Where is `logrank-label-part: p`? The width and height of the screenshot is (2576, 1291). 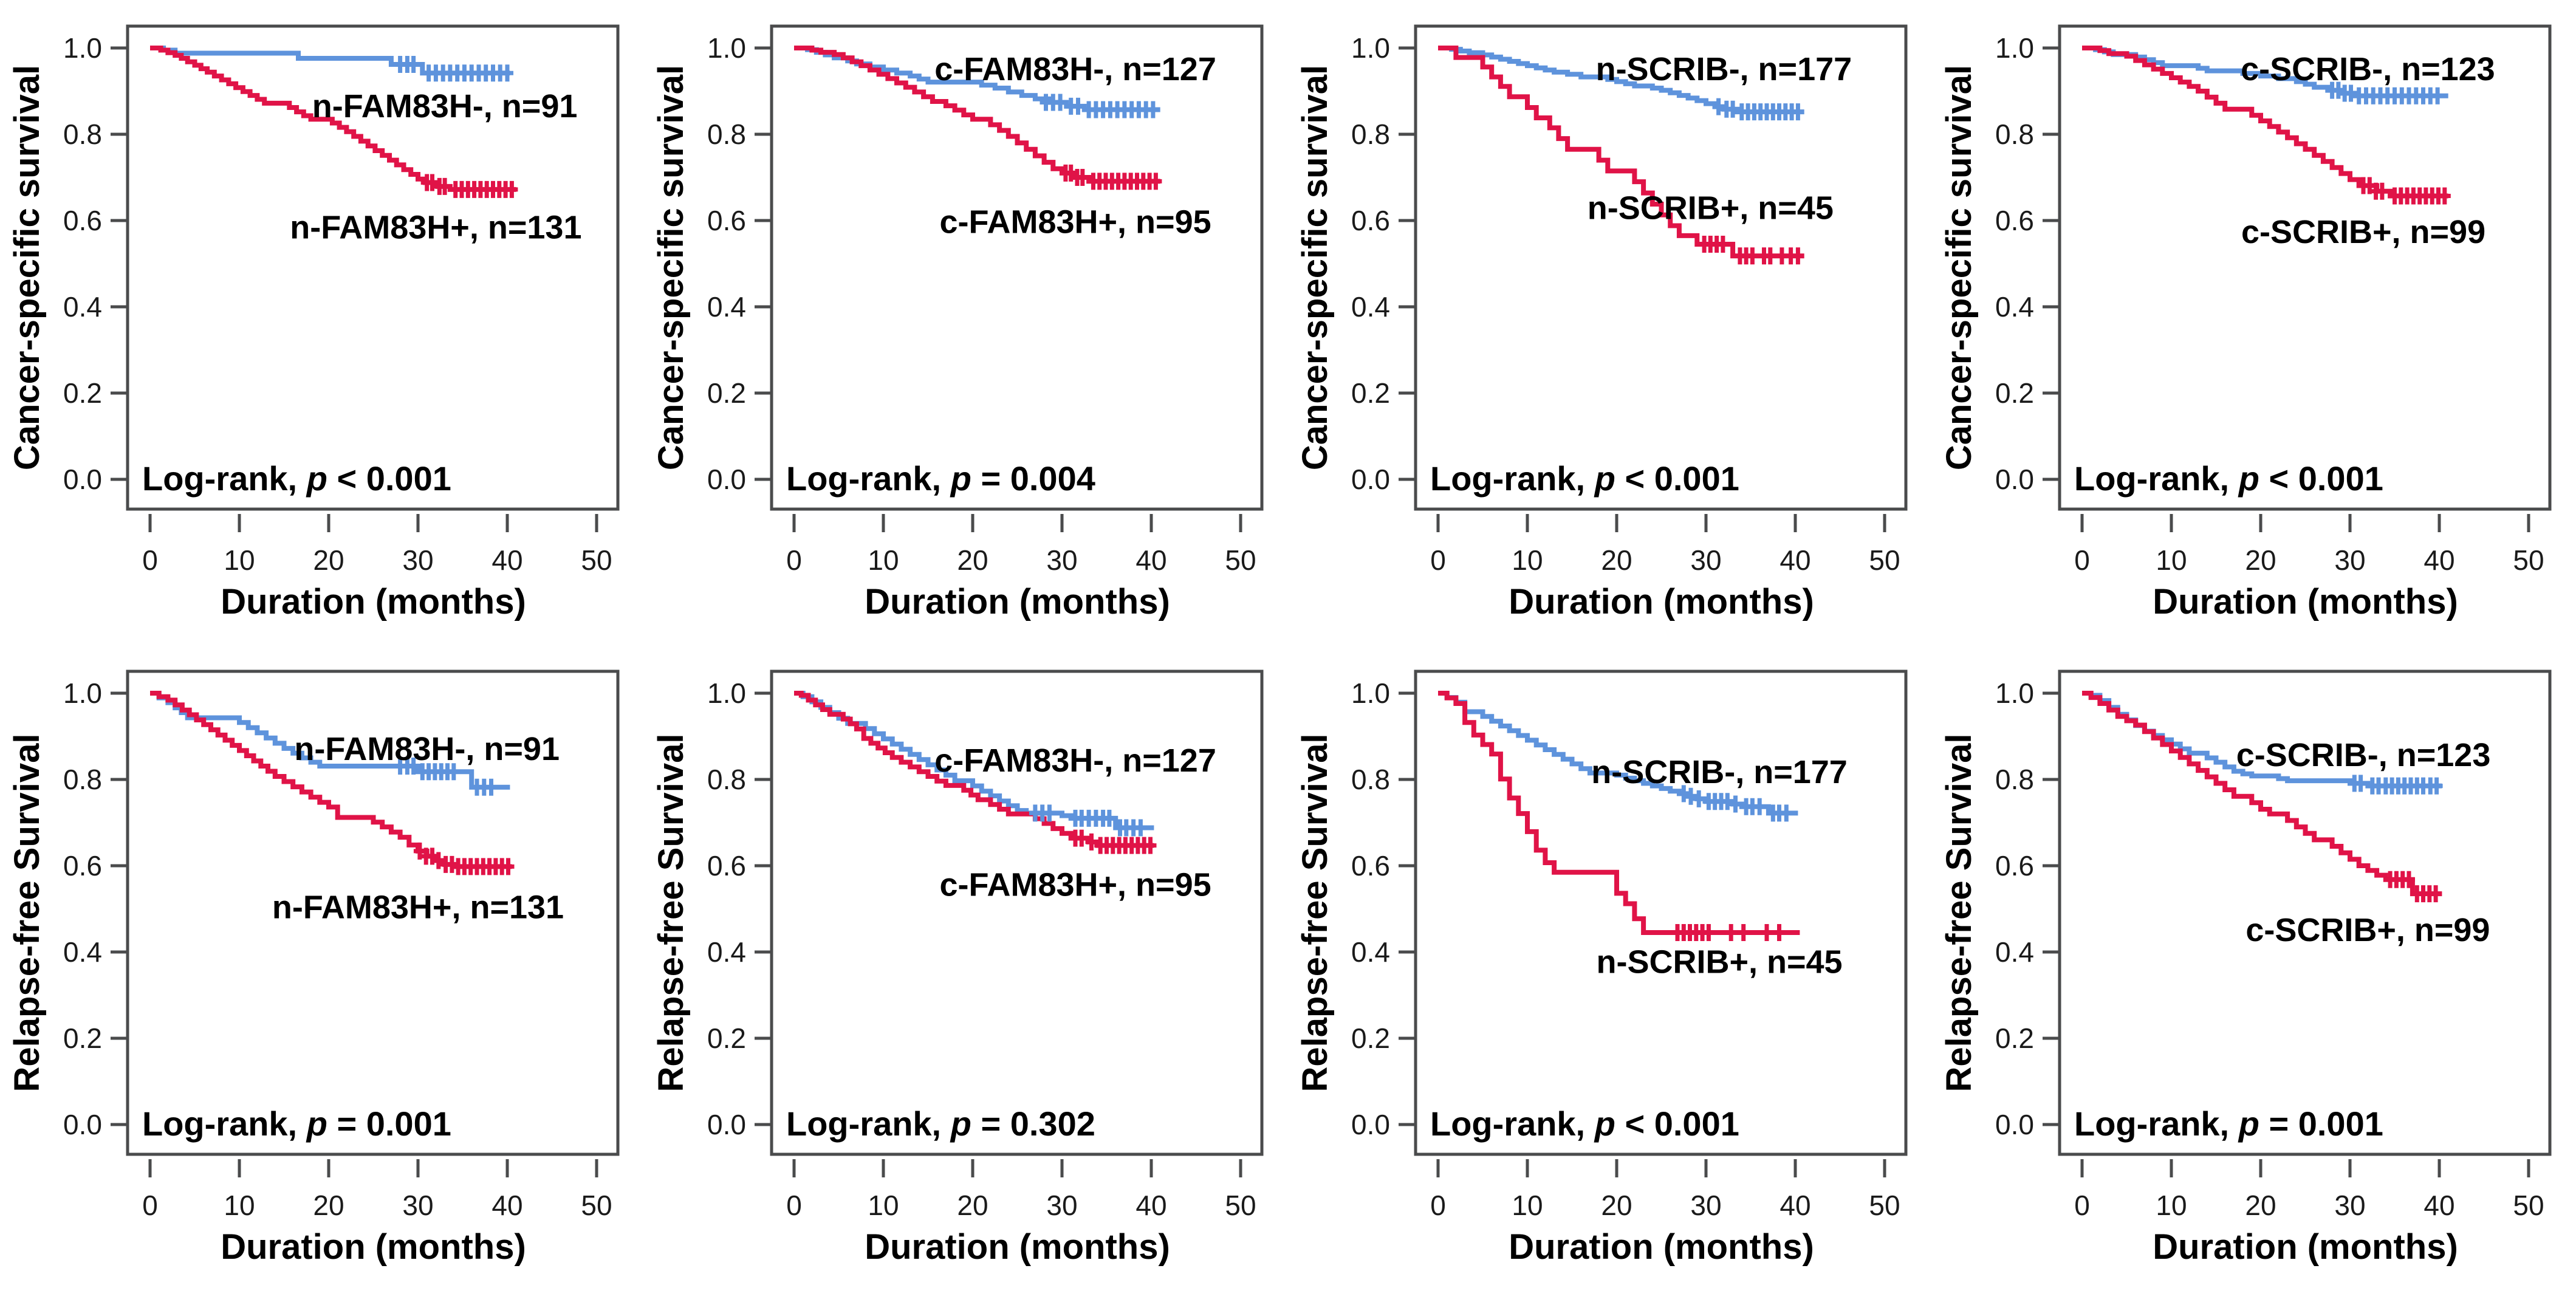
logrank-label-part: p is located at coordinates (1604, 478).